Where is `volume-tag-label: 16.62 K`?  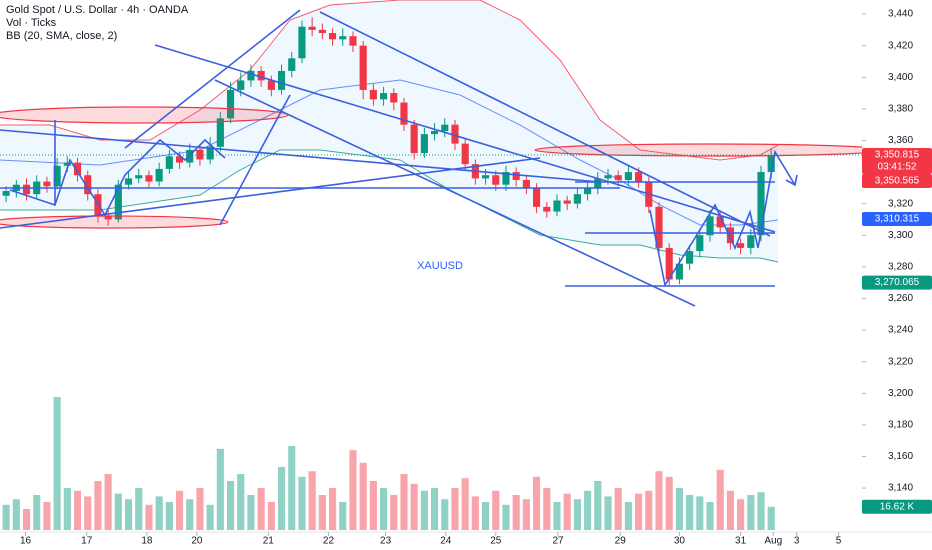
volume-tag-label: 16.62 K is located at coordinates (897, 506).